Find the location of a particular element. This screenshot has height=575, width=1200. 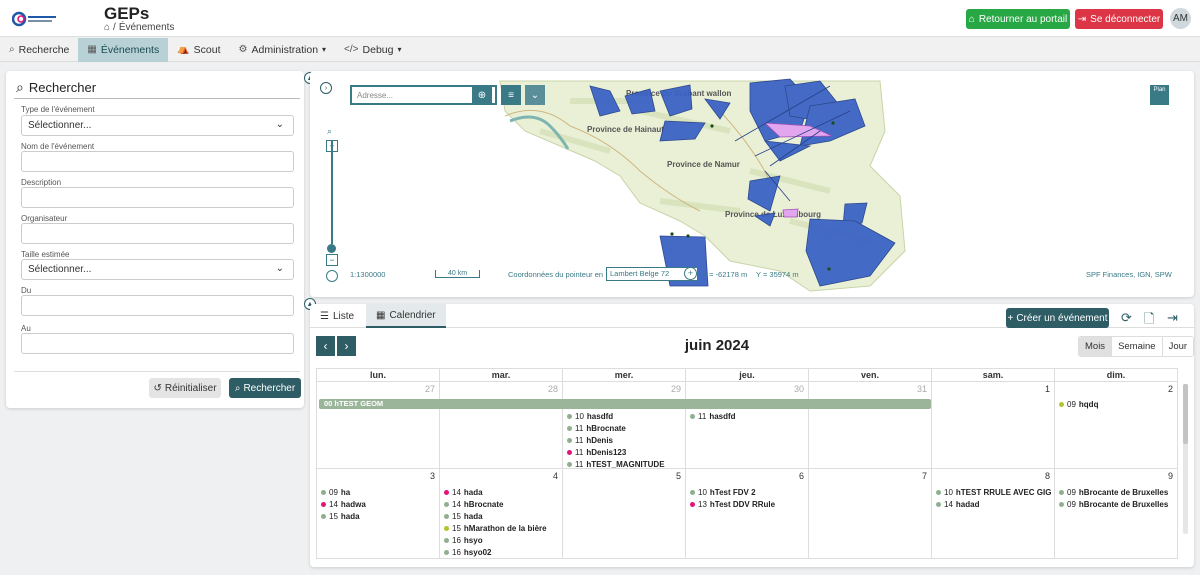

calendar-day: 8 10 hTEST RRULE AVEC GIG 14 hadad is located at coordinates (993, 513).